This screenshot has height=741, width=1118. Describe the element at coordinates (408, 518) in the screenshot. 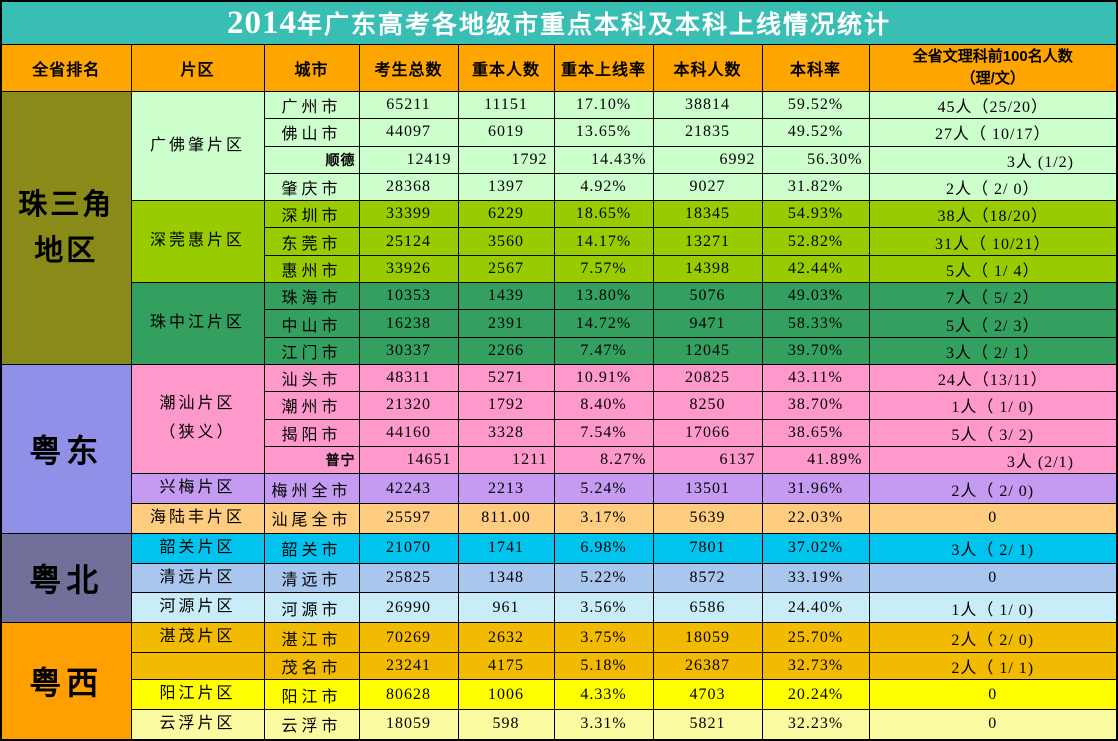

I see `candidates-cell: 25597` at that location.